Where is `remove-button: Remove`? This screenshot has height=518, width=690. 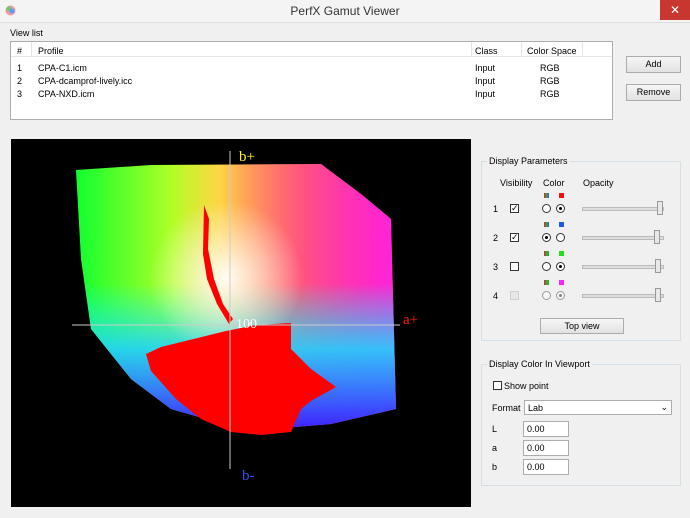 remove-button: Remove is located at coordinates (653, 92).